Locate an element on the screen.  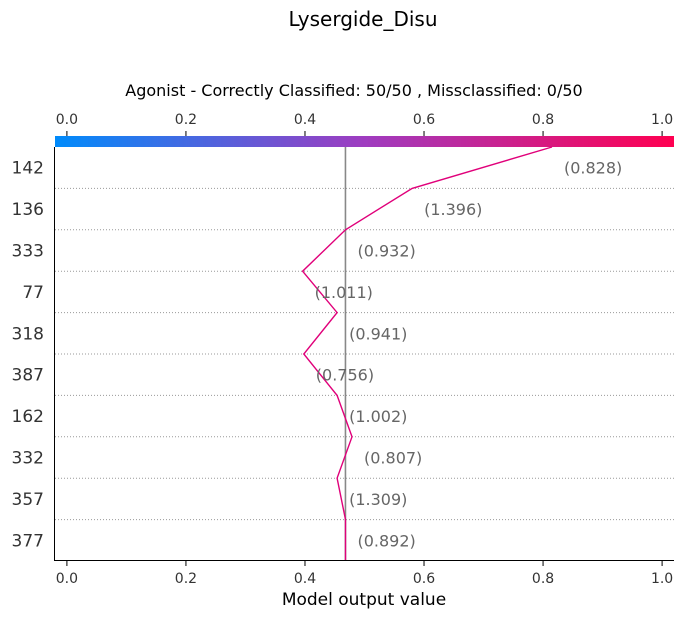
bottom-tick-label: 0.8 is located at coordinates (543, 579).